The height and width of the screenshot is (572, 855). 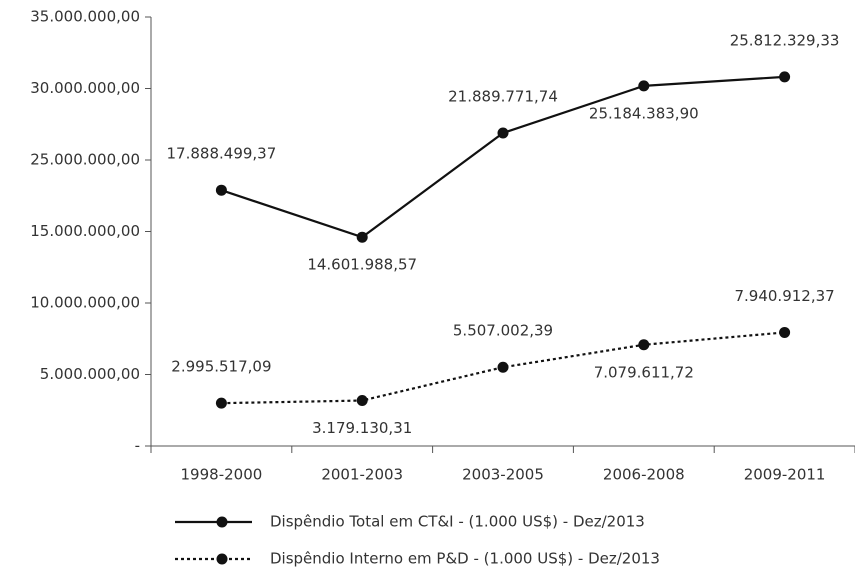 What do you see at coordinates (85, 231) in the screenshot?
I see `y-tick-label: 15.000.000,00` at bounding box center [85, 231].